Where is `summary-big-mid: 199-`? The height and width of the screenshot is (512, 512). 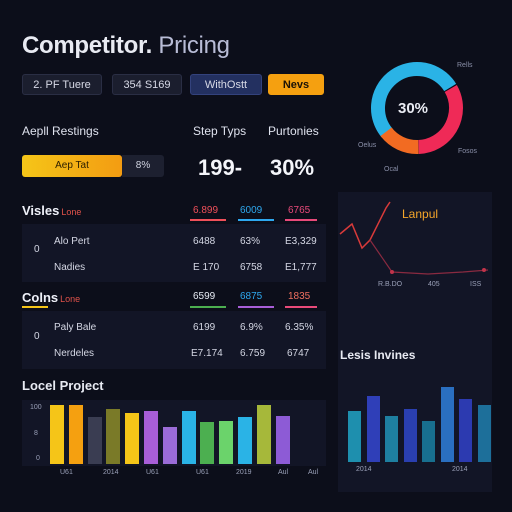 summary-big-mid: 199- is located at coordinates (220, 167).